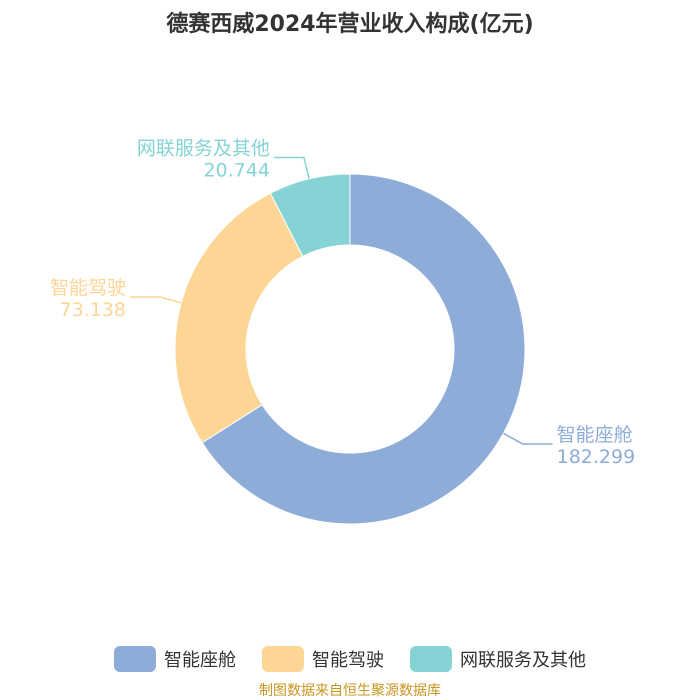 Image resolution: width=700 pixels, height=700 pixels. I want to click on legend-item-1: 智能座舱, so click(175, 659).